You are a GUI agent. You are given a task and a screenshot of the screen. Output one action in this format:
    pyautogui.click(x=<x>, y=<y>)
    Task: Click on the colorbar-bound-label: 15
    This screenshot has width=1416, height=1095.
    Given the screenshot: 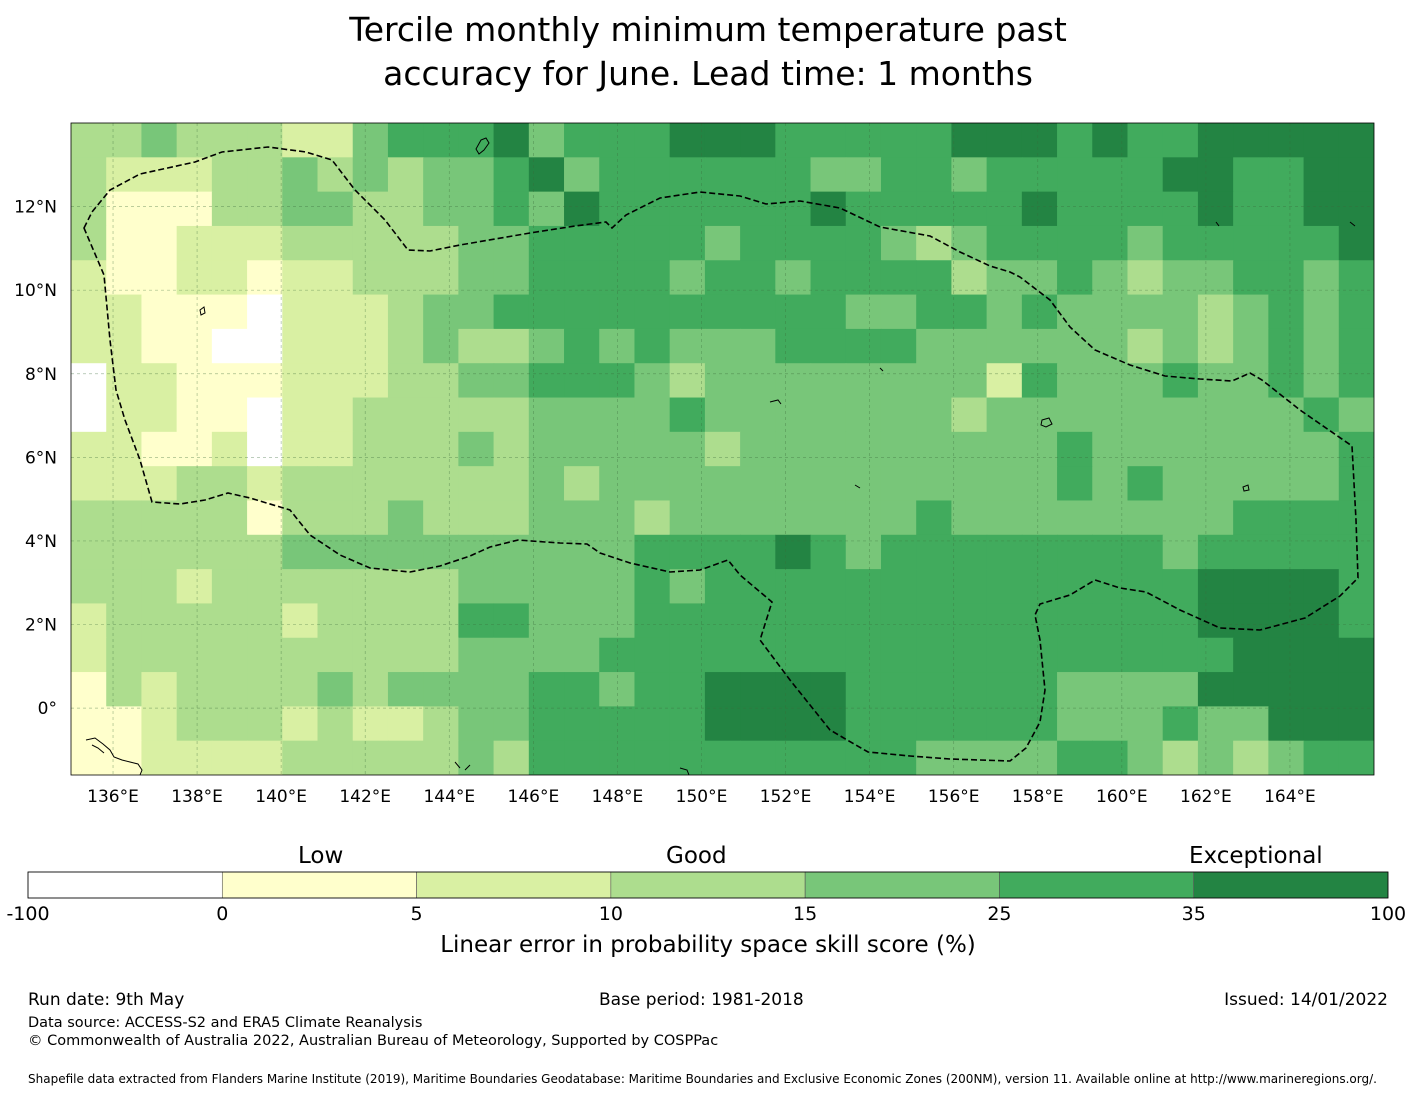 What is the action you would take?
    pyautogui.click(x=805, y=914)
    